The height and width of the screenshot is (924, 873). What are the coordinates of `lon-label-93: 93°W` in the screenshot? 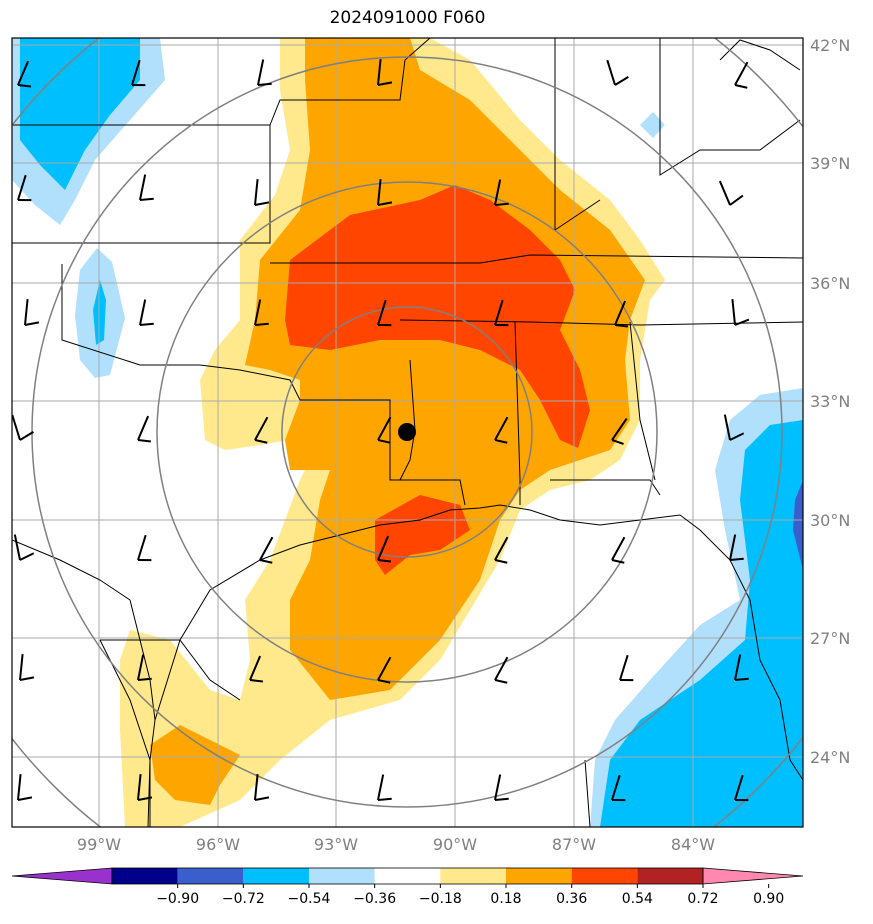 It's located at (336, 844).